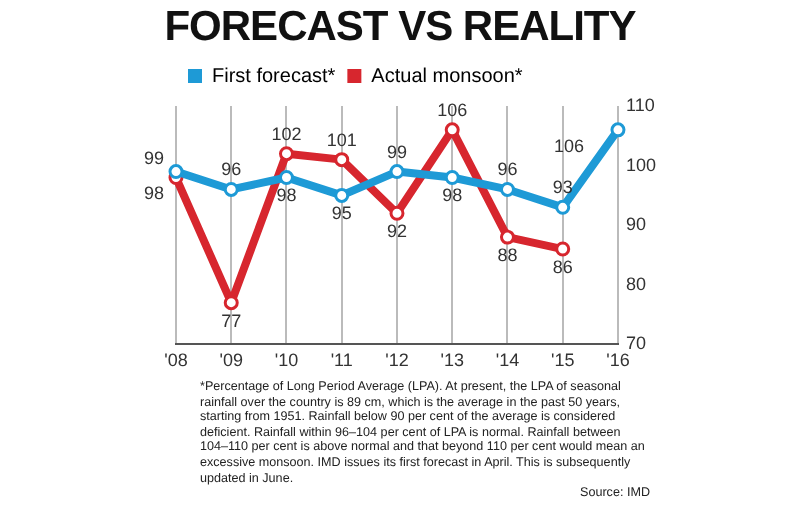 The height and width of the screenshot is (532, 800). I want to click on x-tick-label: '09, so click(231, 360).